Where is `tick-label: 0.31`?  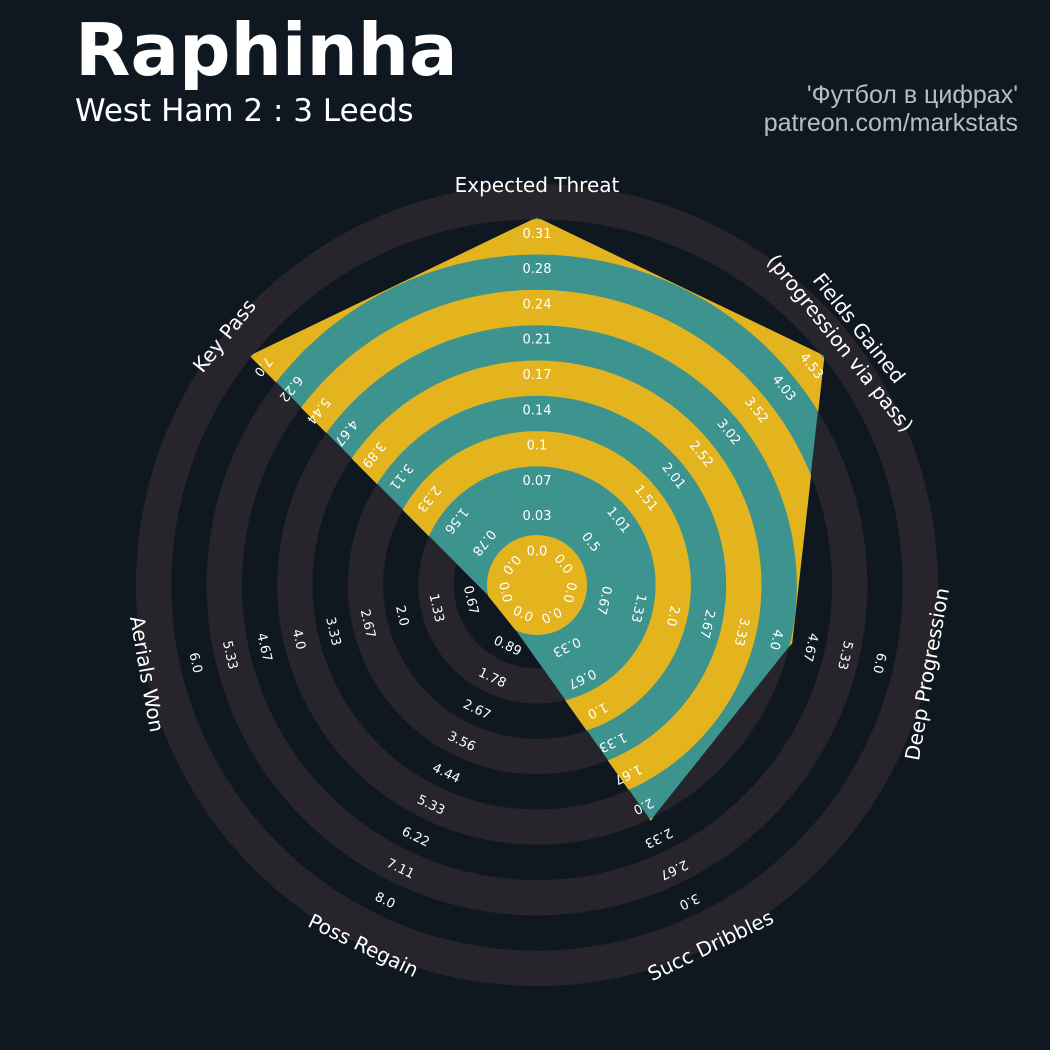 tick-label: 0.31 is located at coordinates (537, 234).